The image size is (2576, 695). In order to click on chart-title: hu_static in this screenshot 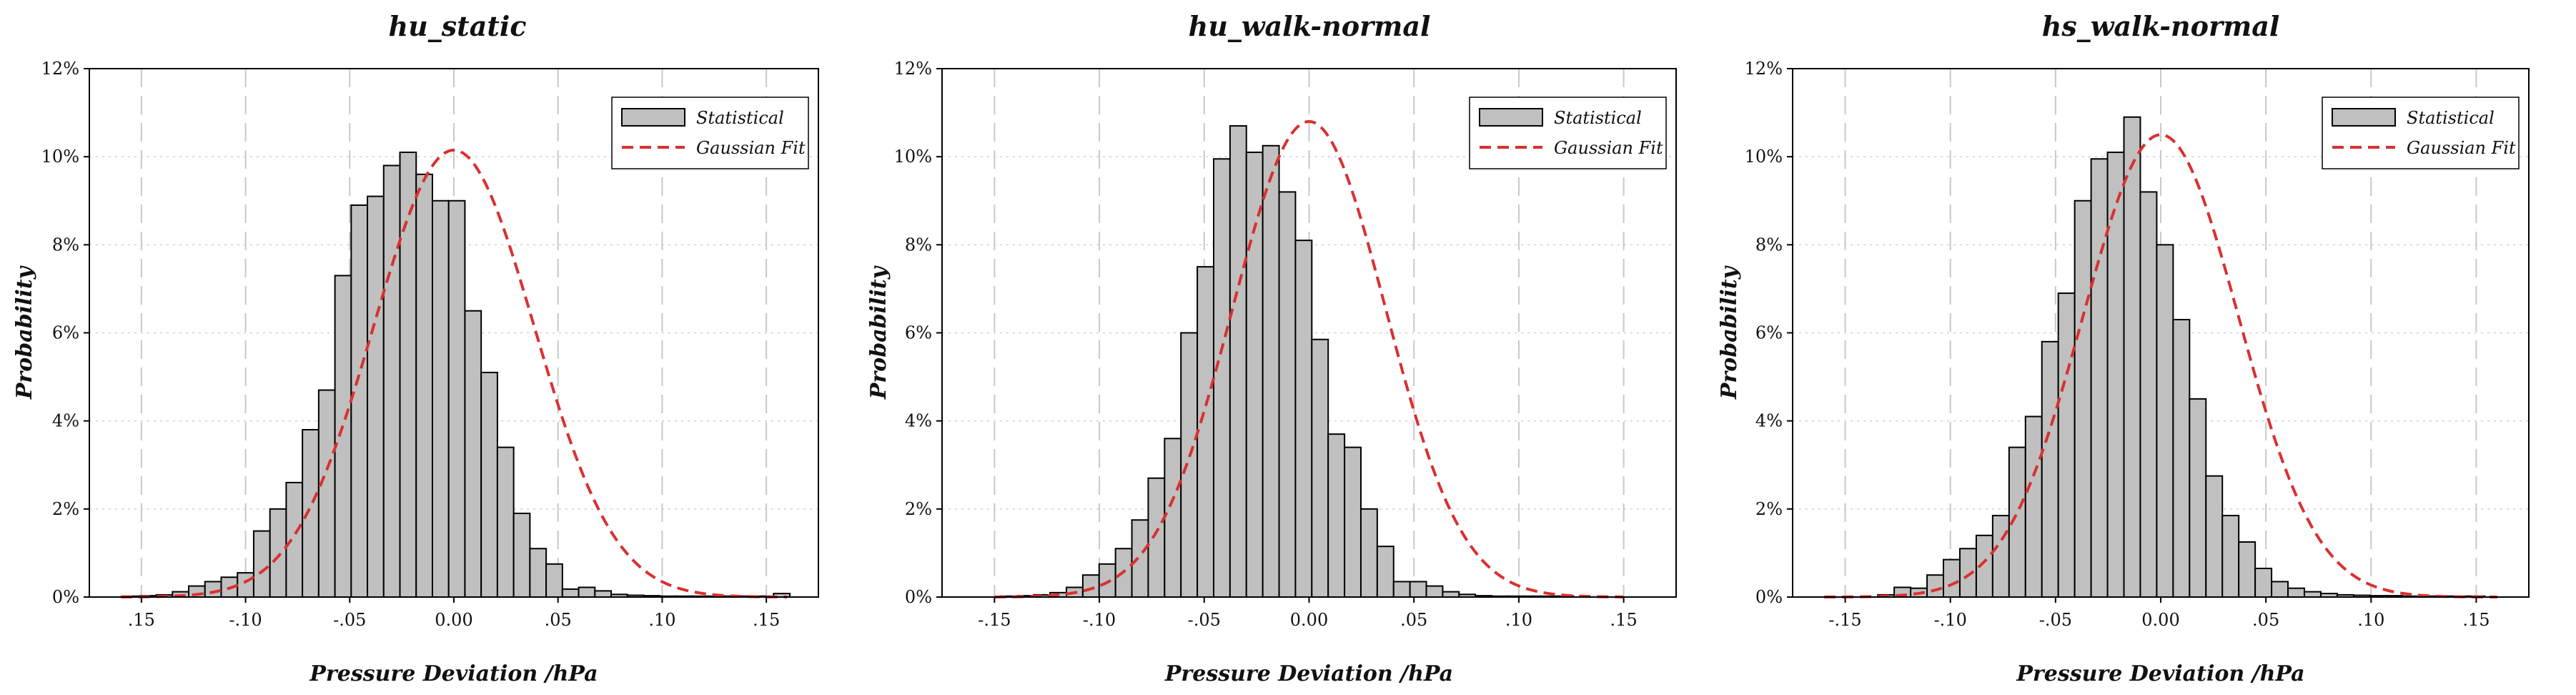, I will do `click(458, 26)`.